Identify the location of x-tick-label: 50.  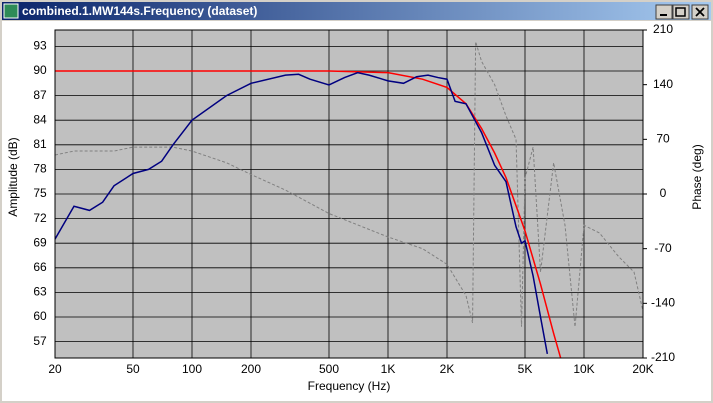
(133, 369).